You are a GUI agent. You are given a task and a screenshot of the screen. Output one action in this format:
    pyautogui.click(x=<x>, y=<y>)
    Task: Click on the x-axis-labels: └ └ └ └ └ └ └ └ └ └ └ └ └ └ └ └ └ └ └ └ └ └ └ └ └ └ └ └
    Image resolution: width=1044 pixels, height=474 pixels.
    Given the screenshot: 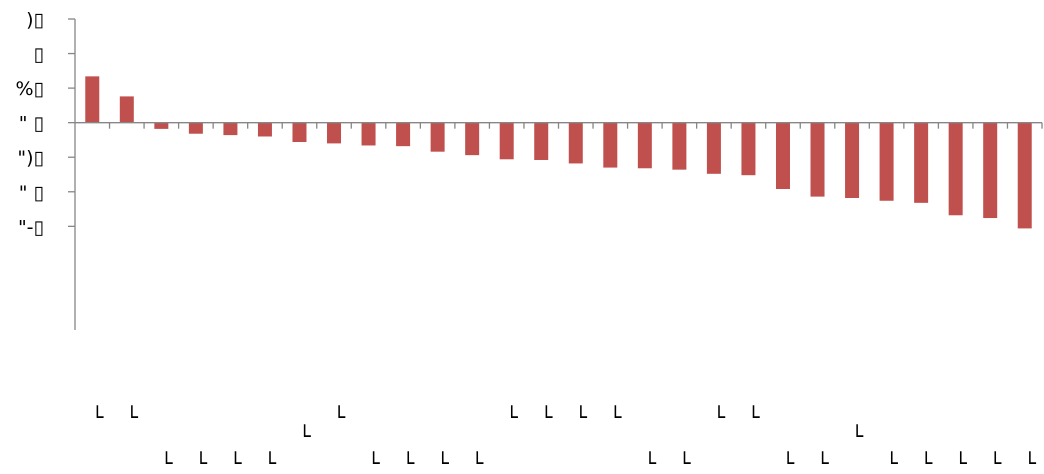 What is the action you would take?
    pyautogui.click(x=563, y=439)
    